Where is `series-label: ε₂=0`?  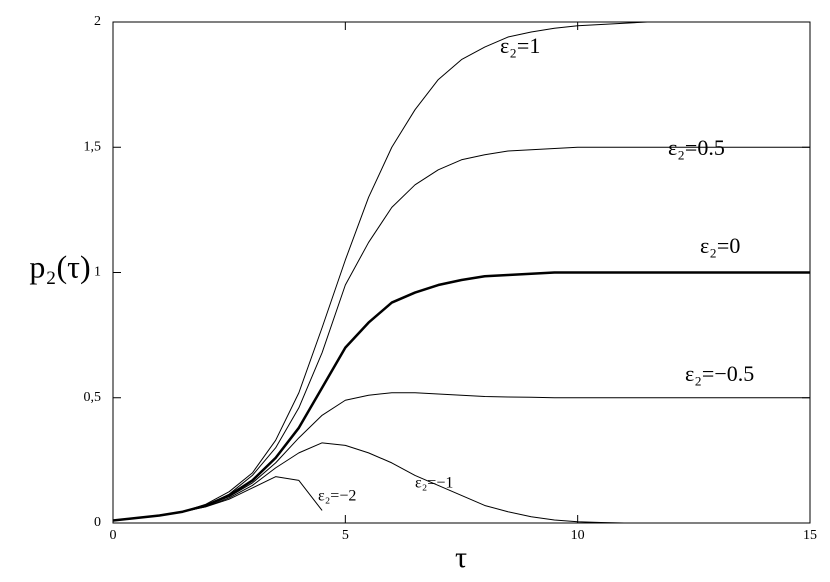
series-label: ε₂=0 is located at coordinates (720, 245).